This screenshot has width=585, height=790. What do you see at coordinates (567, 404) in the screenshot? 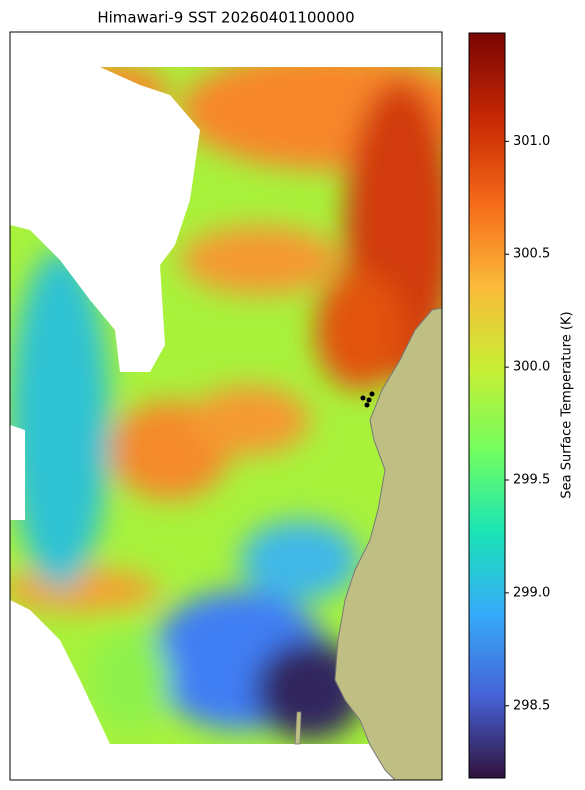
I see `colorbar-label: Sea Surface Temperature (K)` at bounding box center [567, 404].